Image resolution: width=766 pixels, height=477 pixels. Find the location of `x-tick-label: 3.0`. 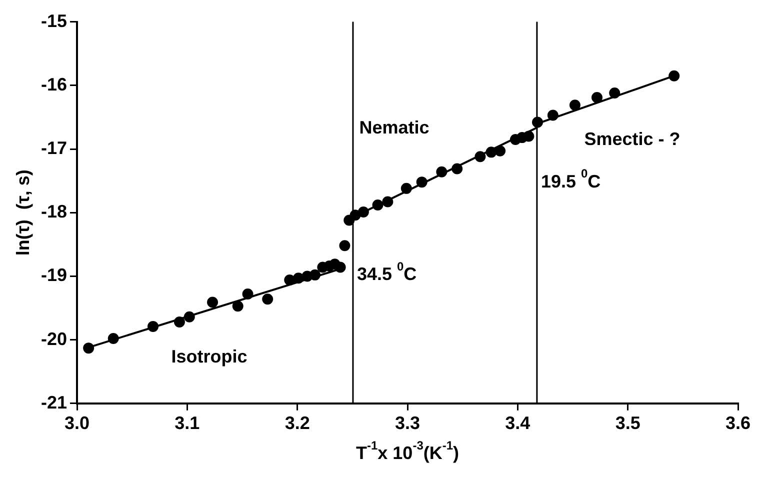

x-tick-label: 3.0 is located at coordinates (77, 423).